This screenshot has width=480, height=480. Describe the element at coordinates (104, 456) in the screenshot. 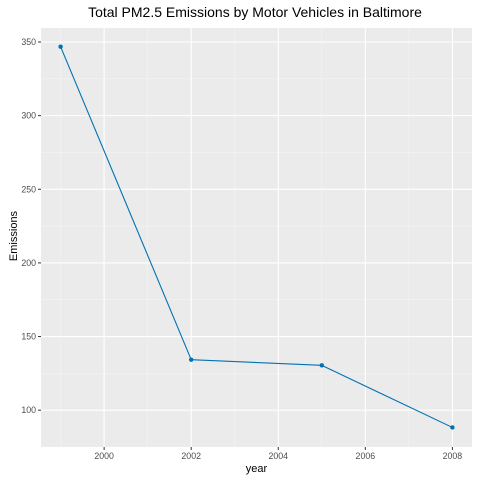

I see `x-tick-label: 2000` at that location.